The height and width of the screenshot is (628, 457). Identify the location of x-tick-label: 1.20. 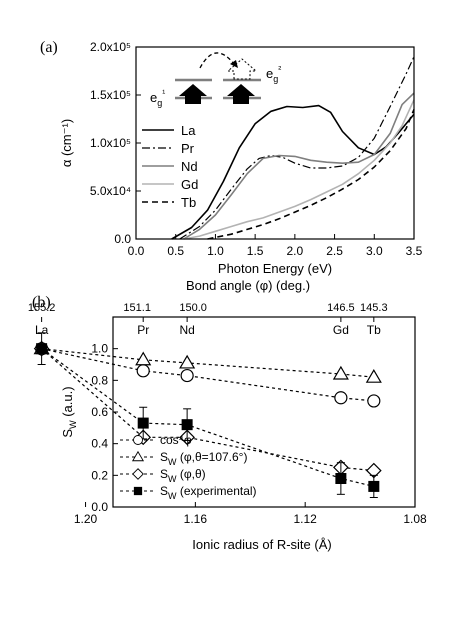
(86, 519).